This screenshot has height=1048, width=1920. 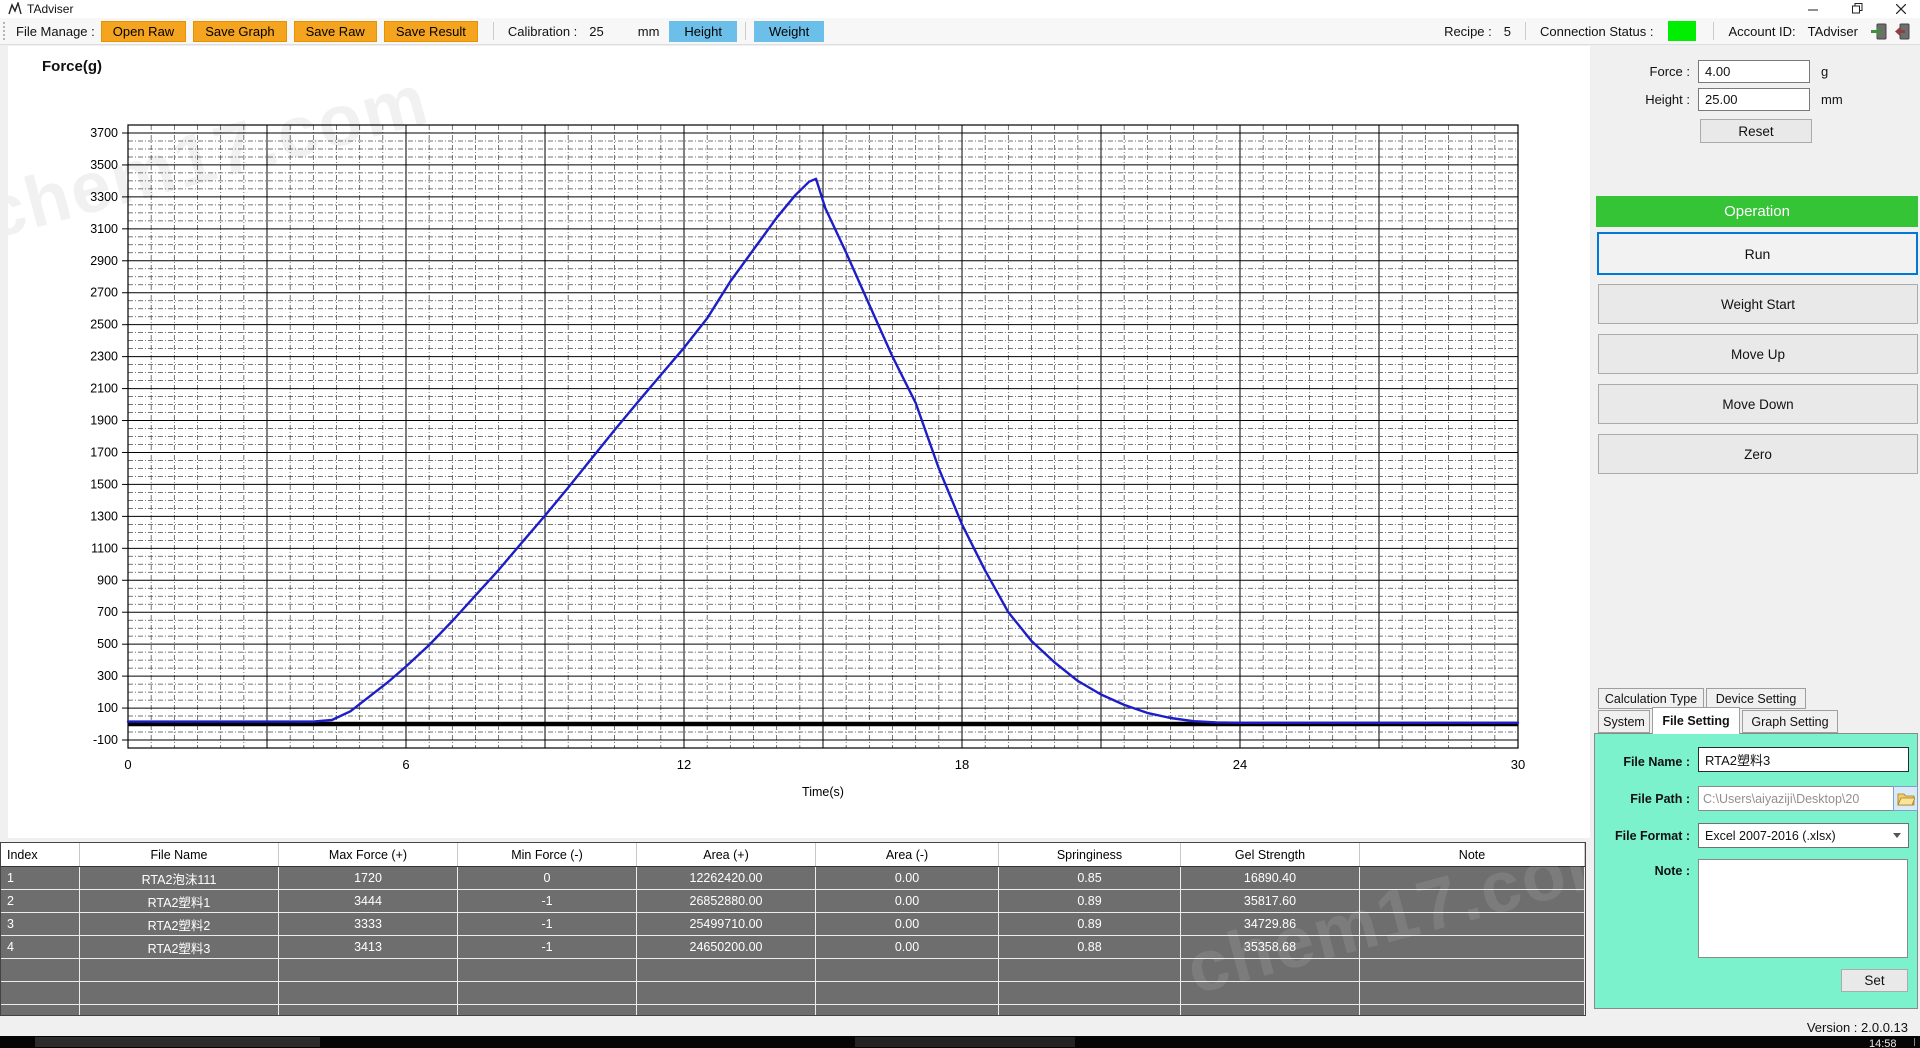 I want to click on force-input: 4.00, so click(x=1754, y=71).